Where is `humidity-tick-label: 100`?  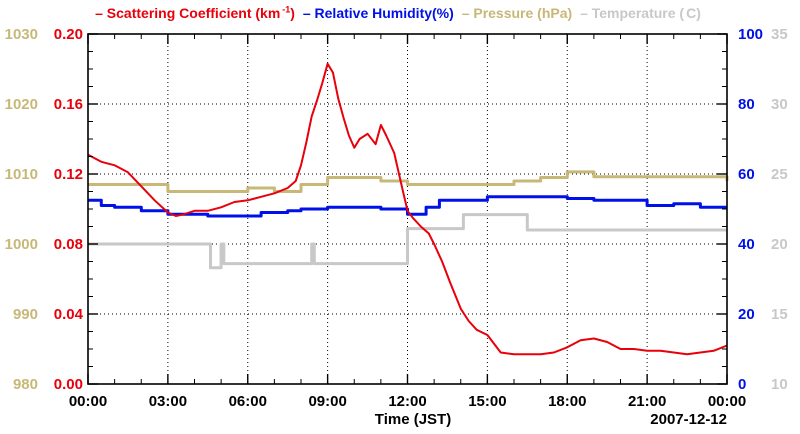
humidity-tick-label: 100 is located at coordinates (750, 34).